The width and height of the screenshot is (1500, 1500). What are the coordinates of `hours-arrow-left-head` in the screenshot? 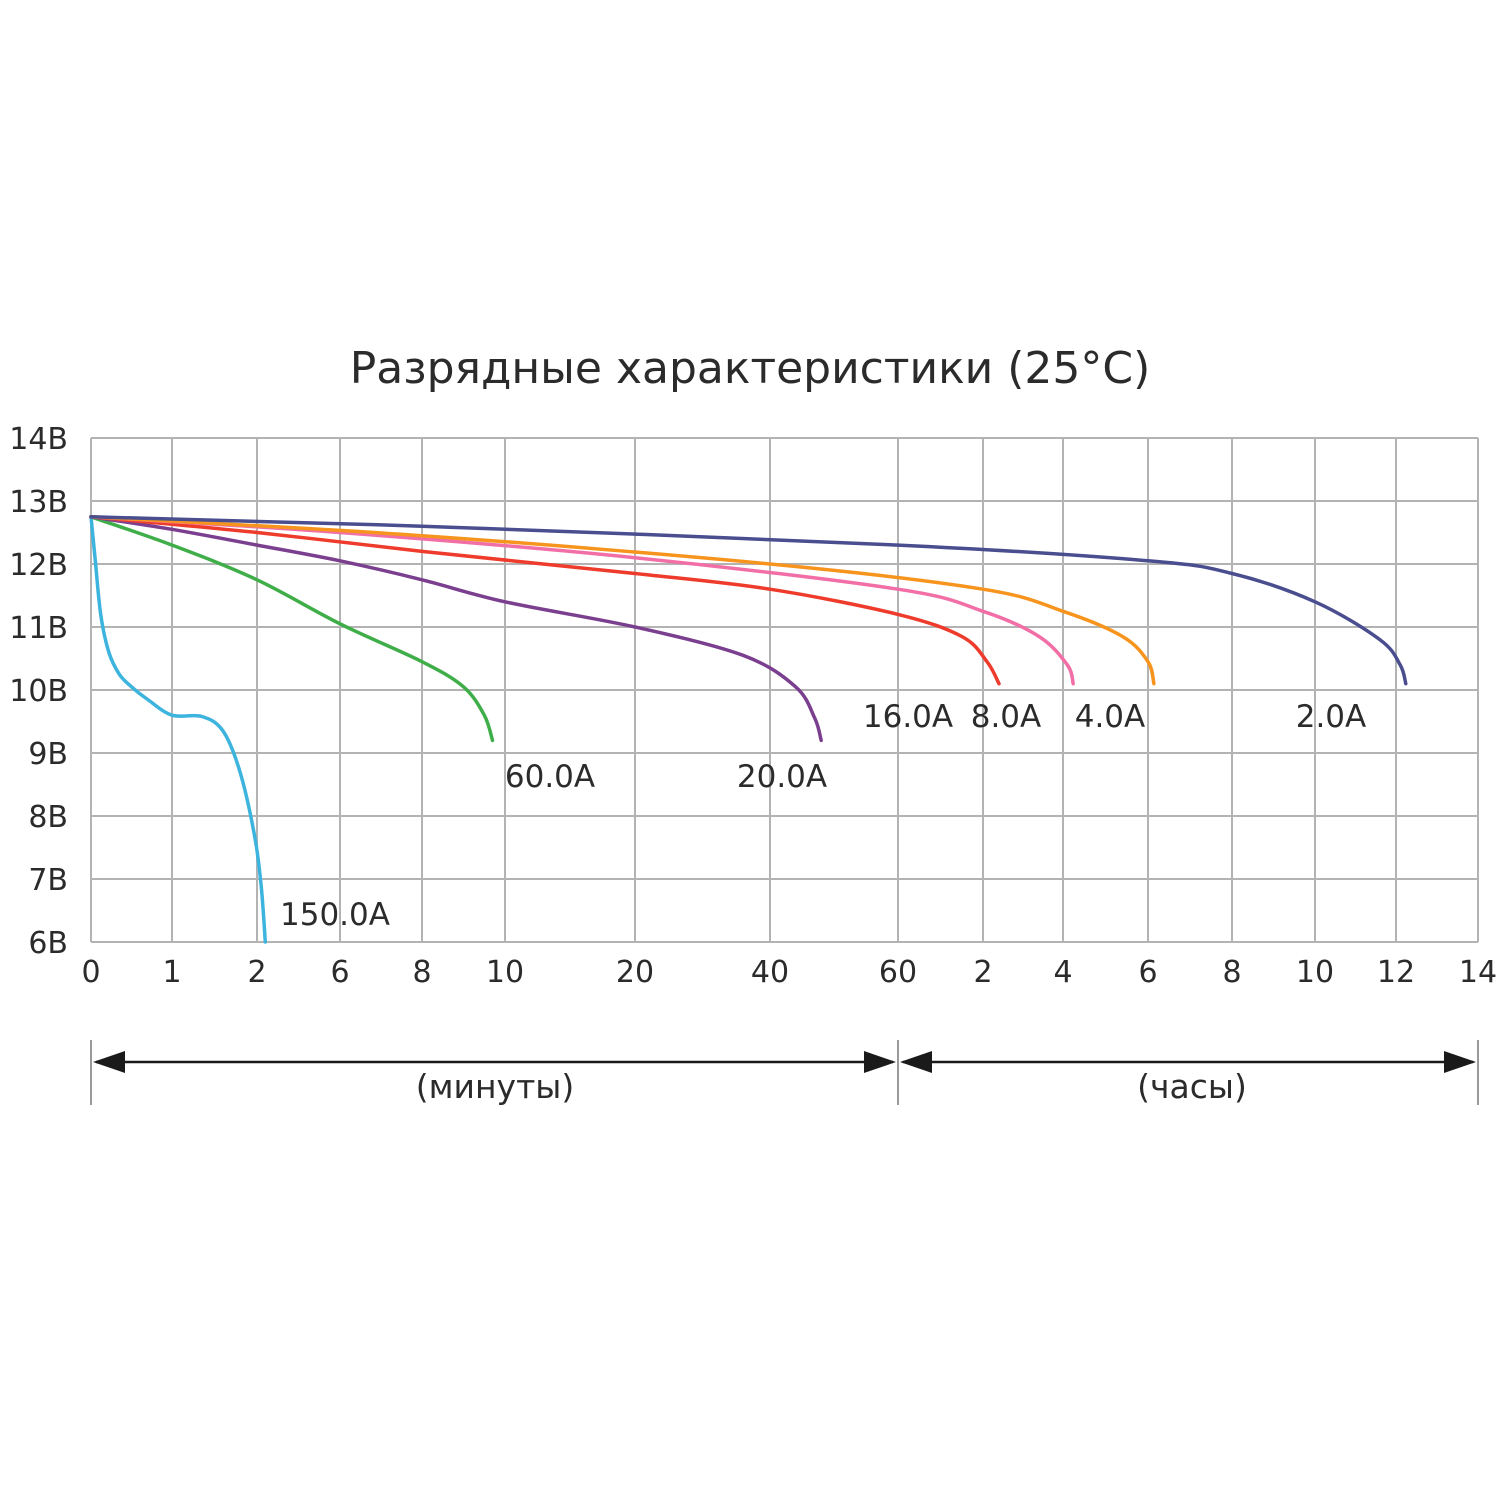 It's located at (916, 1062).